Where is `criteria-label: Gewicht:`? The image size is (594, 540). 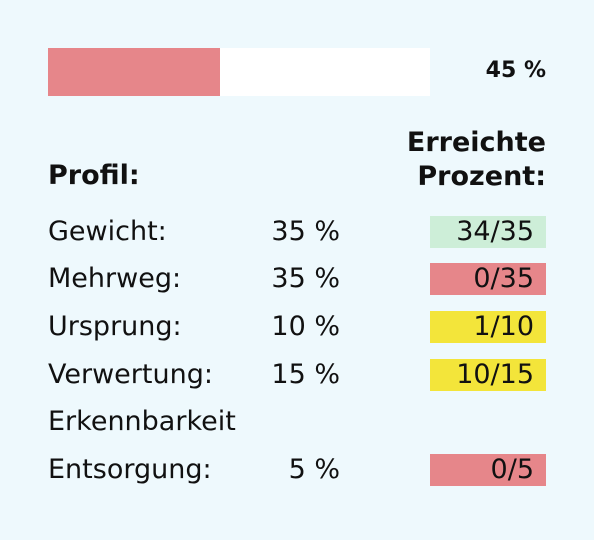 criteria-label: Gewicht: is located at coordinates (107, 231).